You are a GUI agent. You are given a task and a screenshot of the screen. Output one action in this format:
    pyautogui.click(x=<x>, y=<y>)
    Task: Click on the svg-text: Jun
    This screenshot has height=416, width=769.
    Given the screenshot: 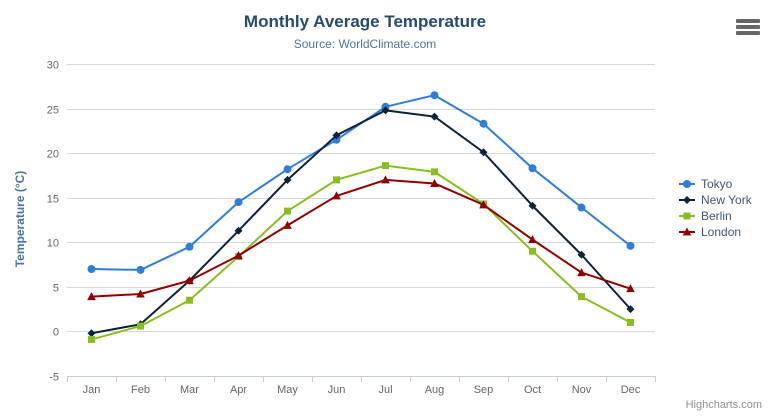 What is the action you would take?
    pyautogui.click(x=337, y=390)
    